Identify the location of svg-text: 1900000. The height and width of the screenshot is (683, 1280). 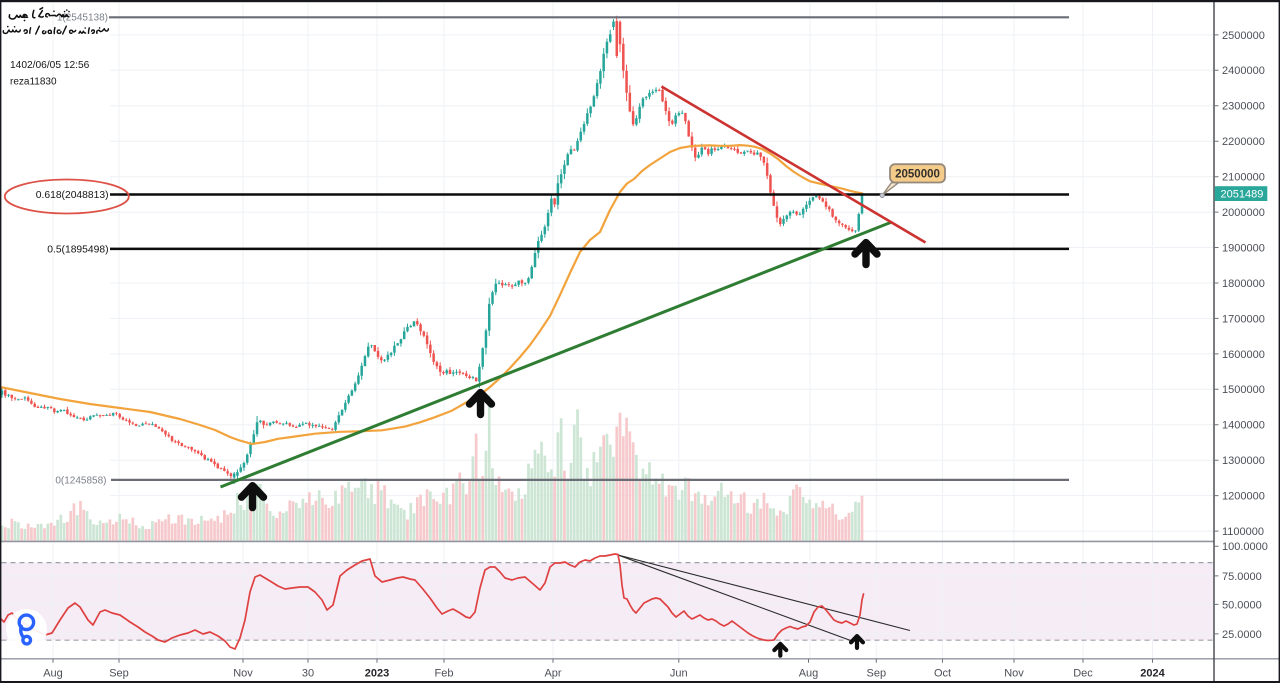
(1243, 248).